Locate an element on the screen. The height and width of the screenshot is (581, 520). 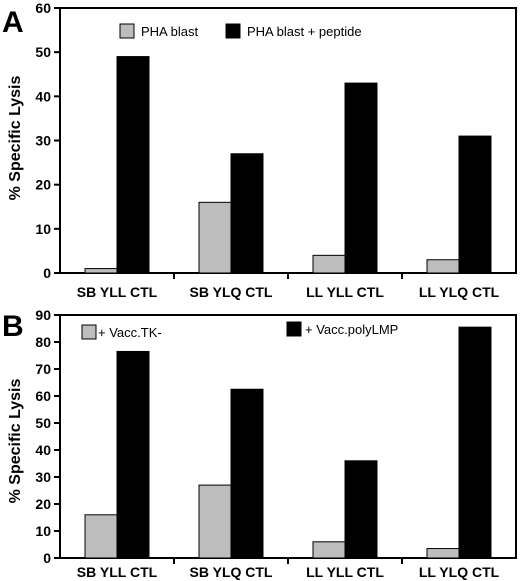
y-tick-label: 80 is located at coordinates (43, 342).